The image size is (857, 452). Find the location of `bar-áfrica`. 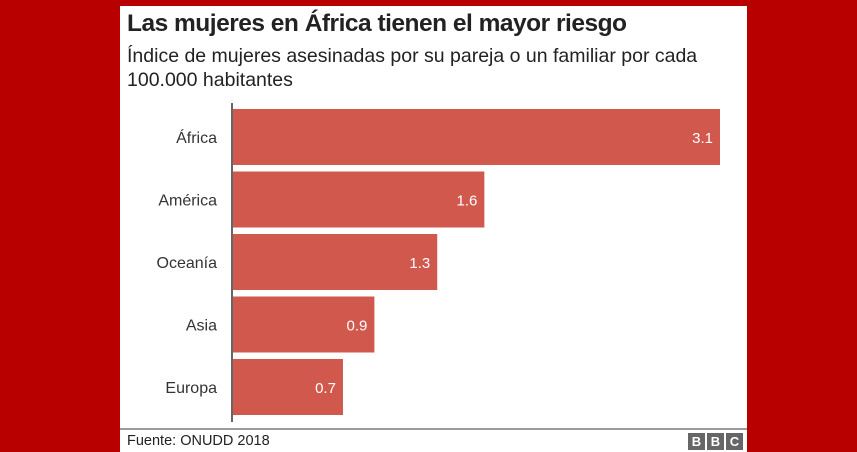

bar-áfrica is located at coordinates (476, 137).